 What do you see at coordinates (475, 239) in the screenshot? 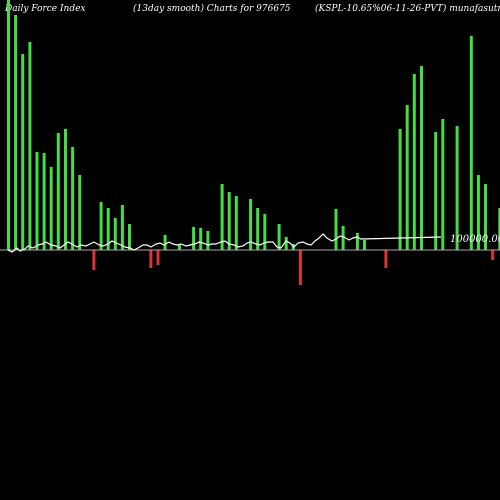
I see `baseline-value-label: 100000.00` at bounding box center [475, 239].